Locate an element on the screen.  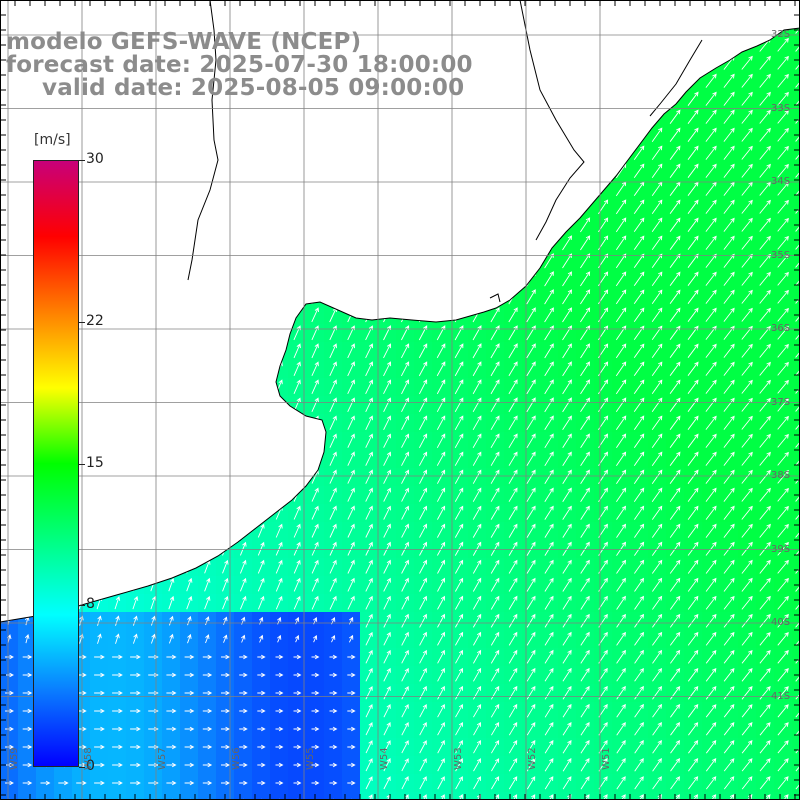
longitude-label: W57 is located at coordinates (162, 758).